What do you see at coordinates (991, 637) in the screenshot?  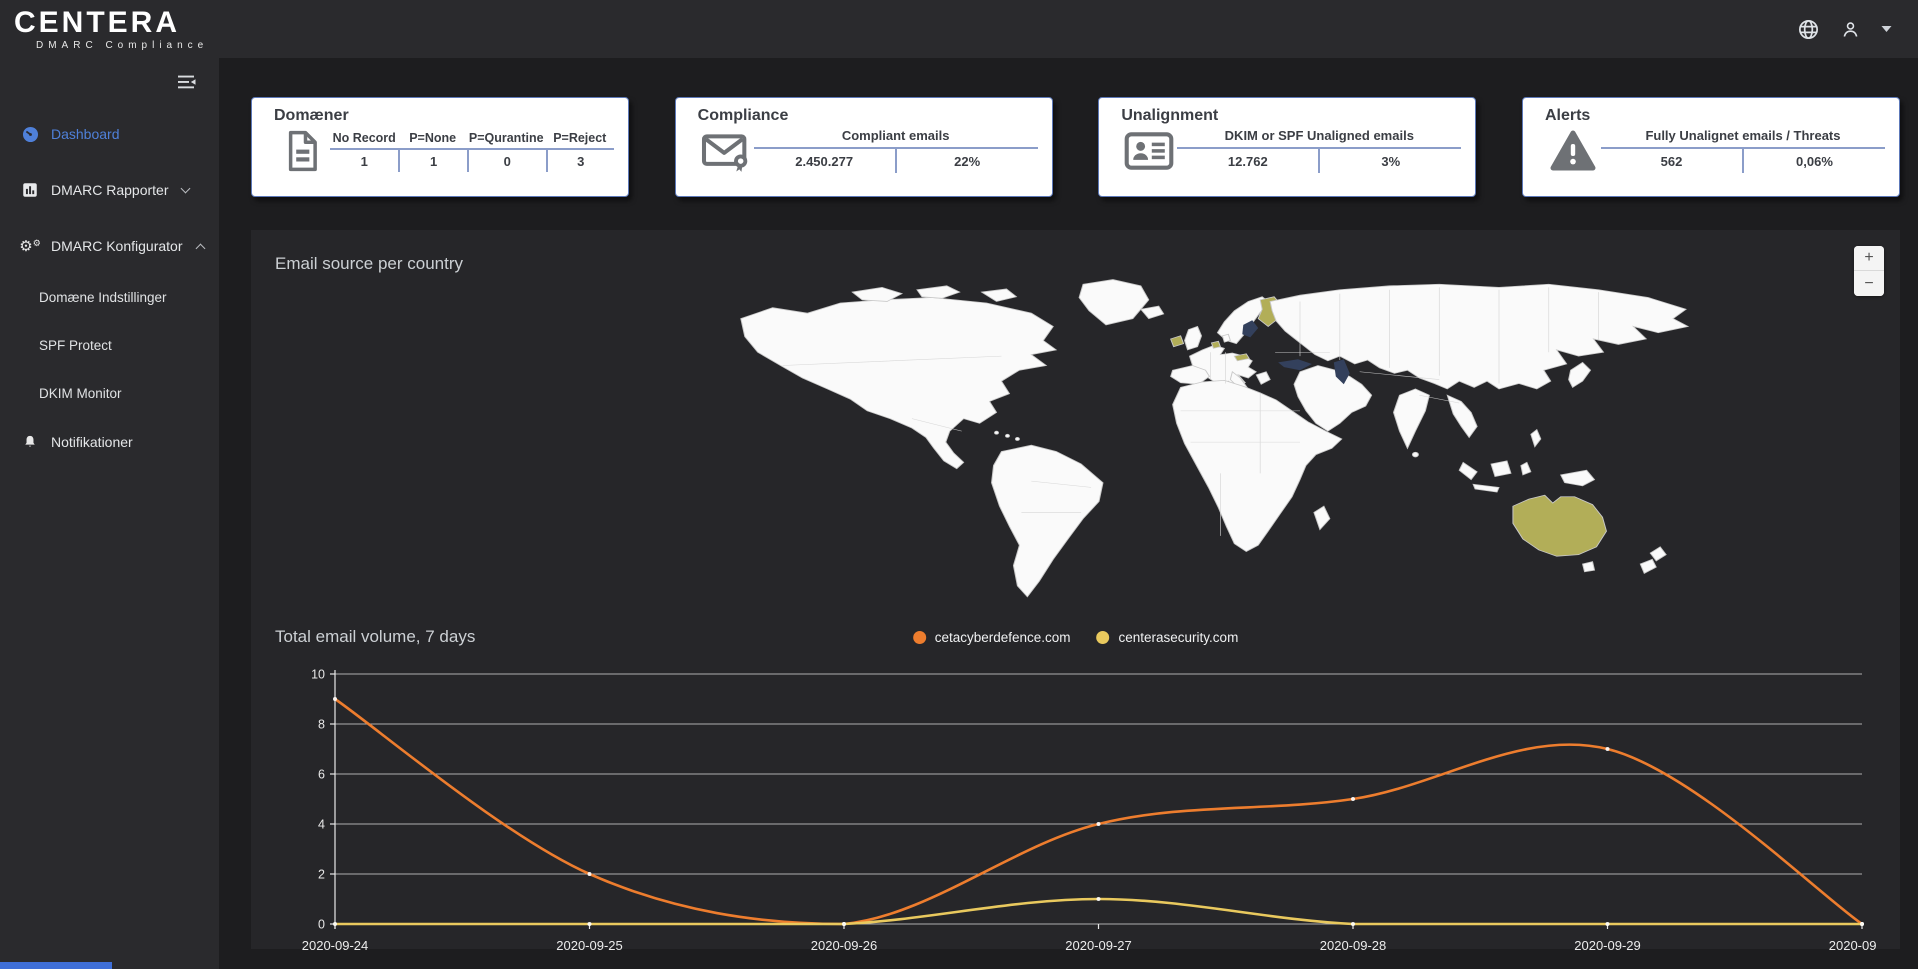 I see `legend-item-cetacyberdefence: cetacyberdefence.com` at bounding box center [991, 637].